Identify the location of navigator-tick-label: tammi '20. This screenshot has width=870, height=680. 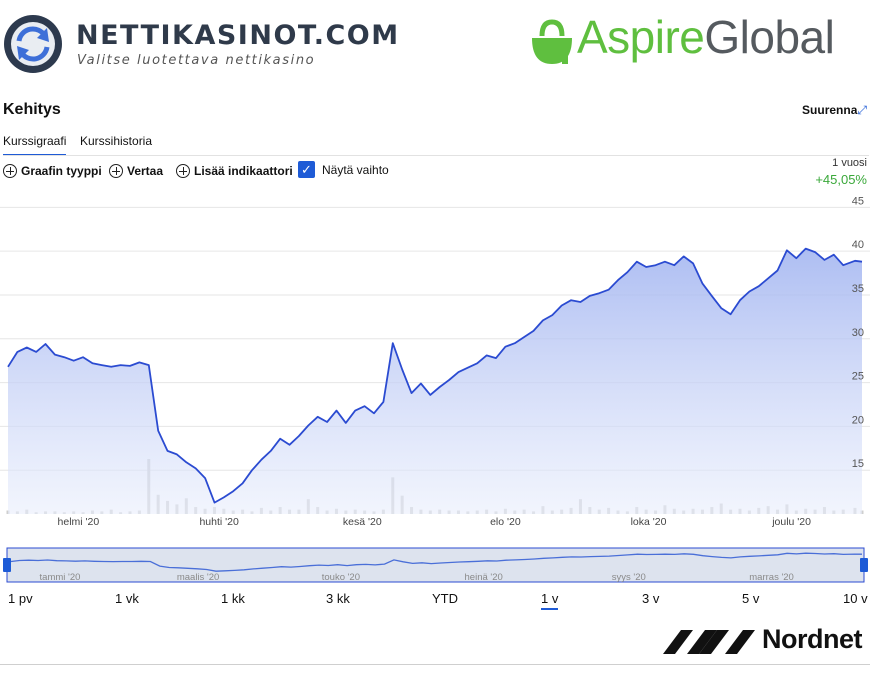
(60, 577).